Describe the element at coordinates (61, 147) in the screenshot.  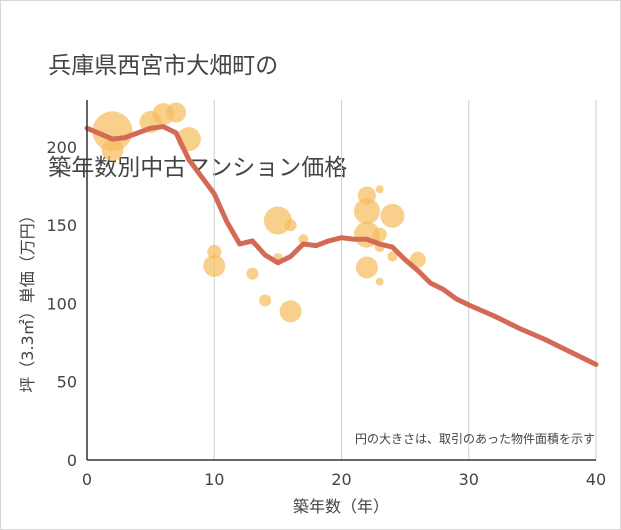
I see `y-tick-label-4: 200` at that location.